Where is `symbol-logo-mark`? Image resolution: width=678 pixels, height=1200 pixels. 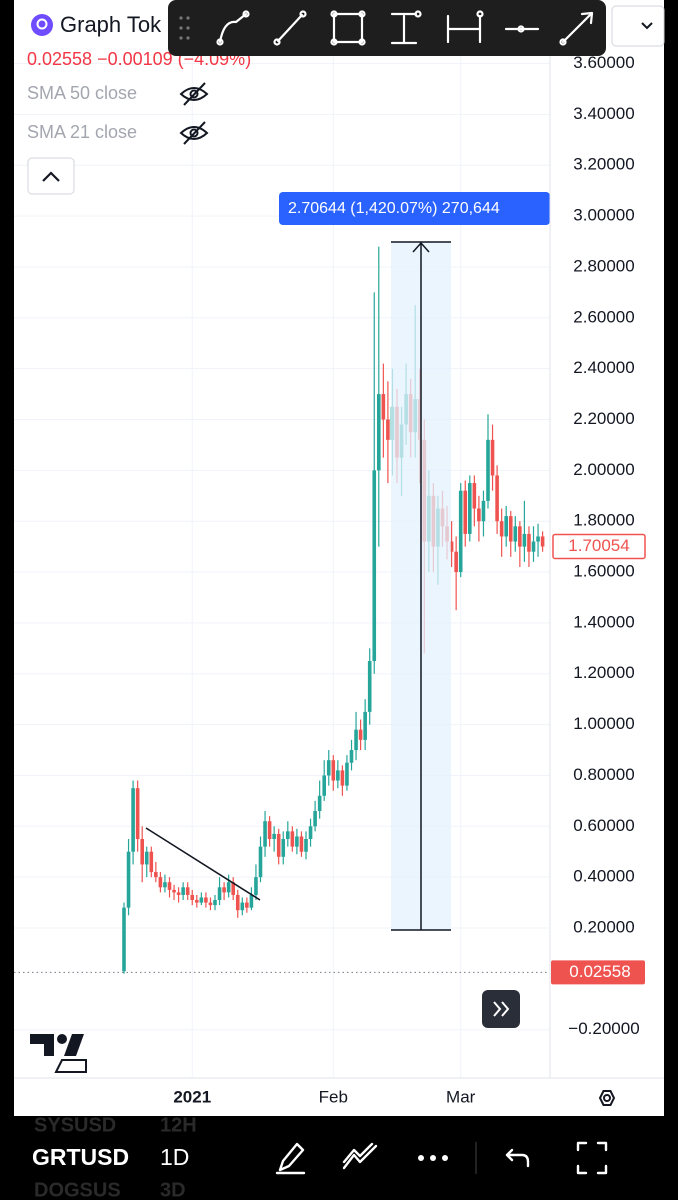 symbol-logo-mark is located at coordinates (42, 24).